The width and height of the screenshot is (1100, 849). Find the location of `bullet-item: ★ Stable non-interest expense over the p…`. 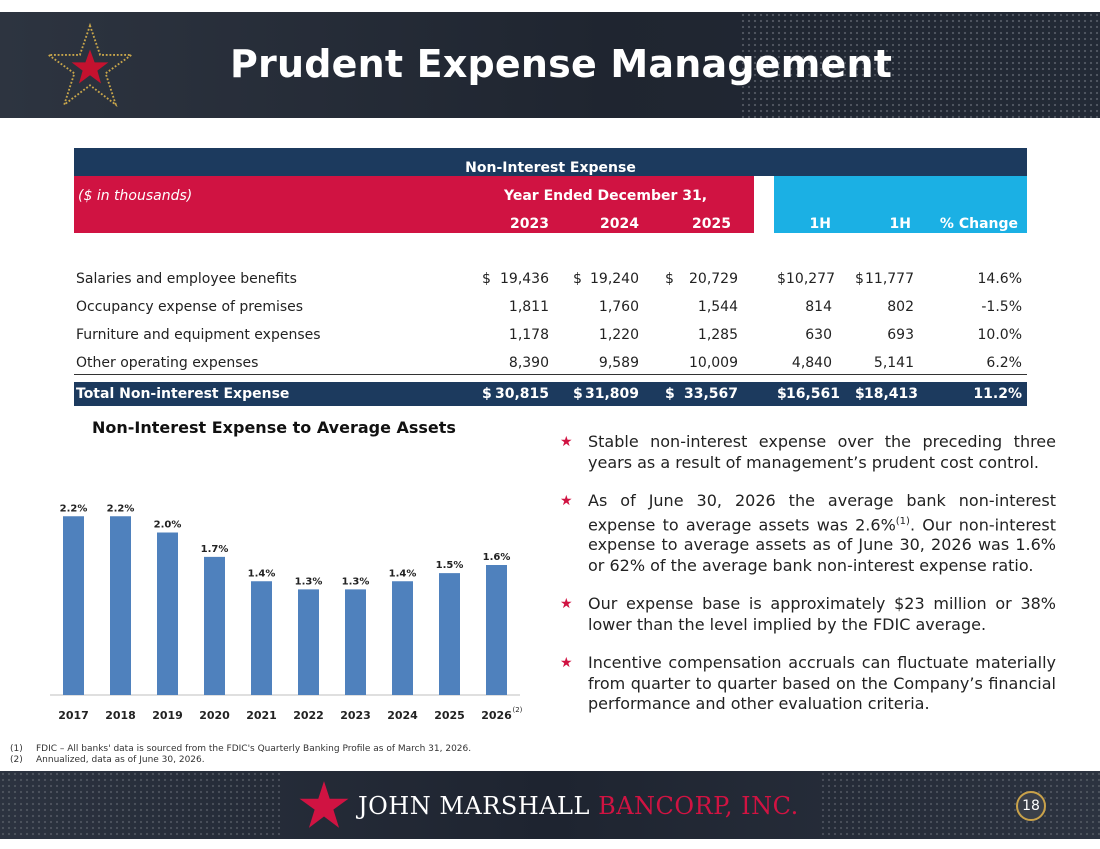

bullet-item: ★ Stable non-interest expense over the p… is located at coordinates (808, 452).